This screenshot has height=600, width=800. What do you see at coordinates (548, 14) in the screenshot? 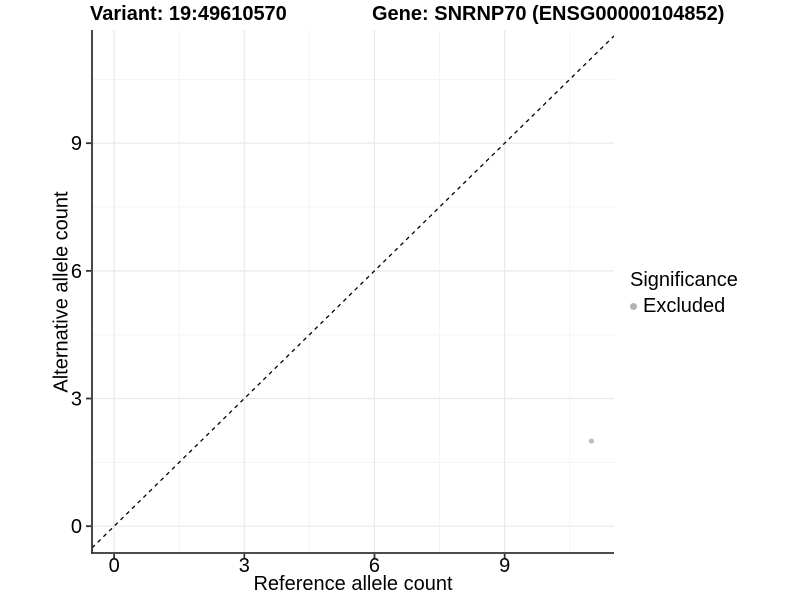
I see `gene-title: Gene: SNRNP70 (ENSG00000104852)` at bounding box center [548, 14].